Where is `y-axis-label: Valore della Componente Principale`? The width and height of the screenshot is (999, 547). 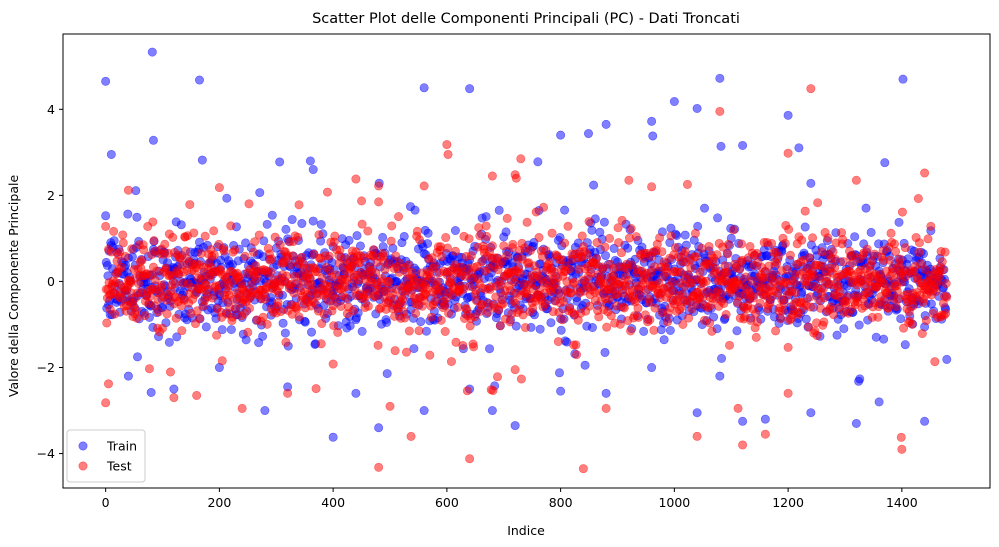
y-axis-label: Valore della Componente Principale is located at coordinates (13, 286).